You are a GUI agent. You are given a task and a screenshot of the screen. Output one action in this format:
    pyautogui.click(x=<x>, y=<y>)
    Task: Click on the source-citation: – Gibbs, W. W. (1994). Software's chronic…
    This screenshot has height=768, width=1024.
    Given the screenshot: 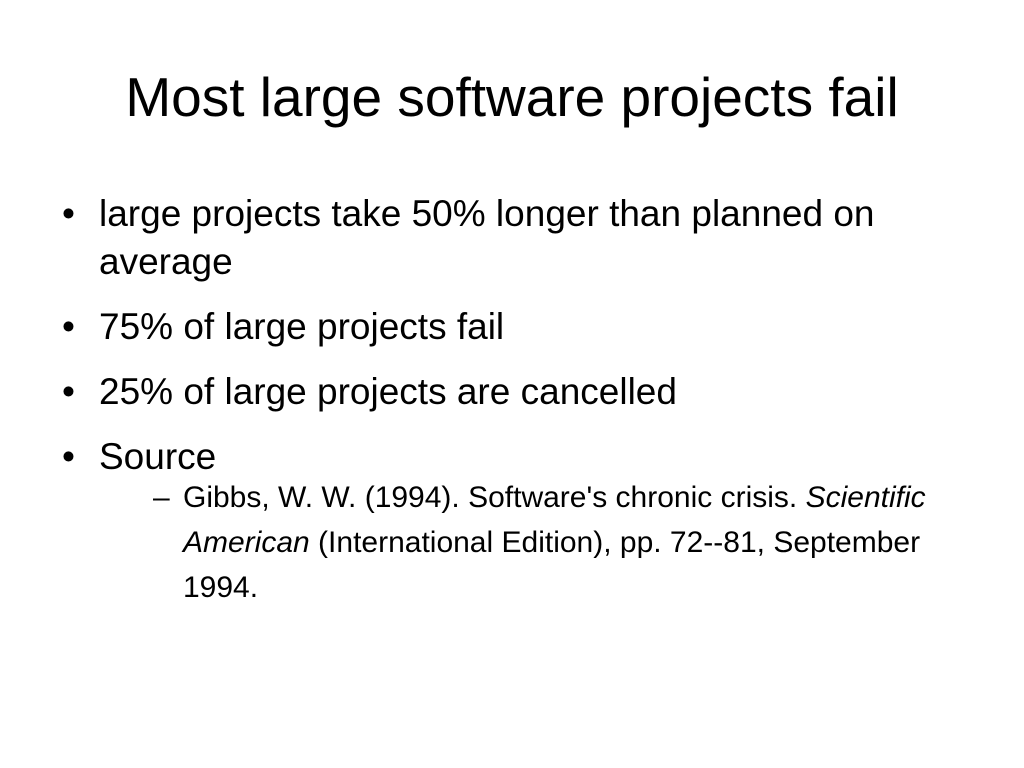 What is the action you would take?
    pyautogui.click(x=558, y=542)
    